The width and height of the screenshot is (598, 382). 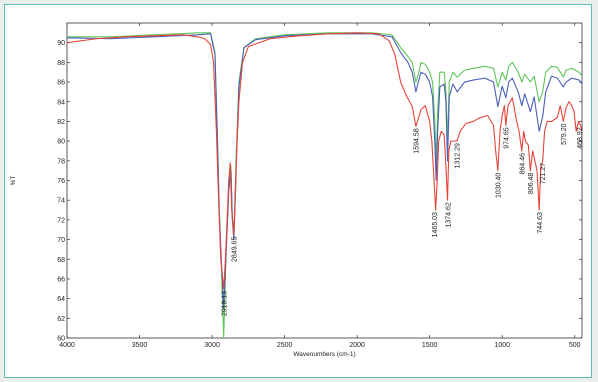 What do you see at coordinates (13, 181) in the screenshot?
I see `y-axis-label: %T` at bounding box center [13, 181].